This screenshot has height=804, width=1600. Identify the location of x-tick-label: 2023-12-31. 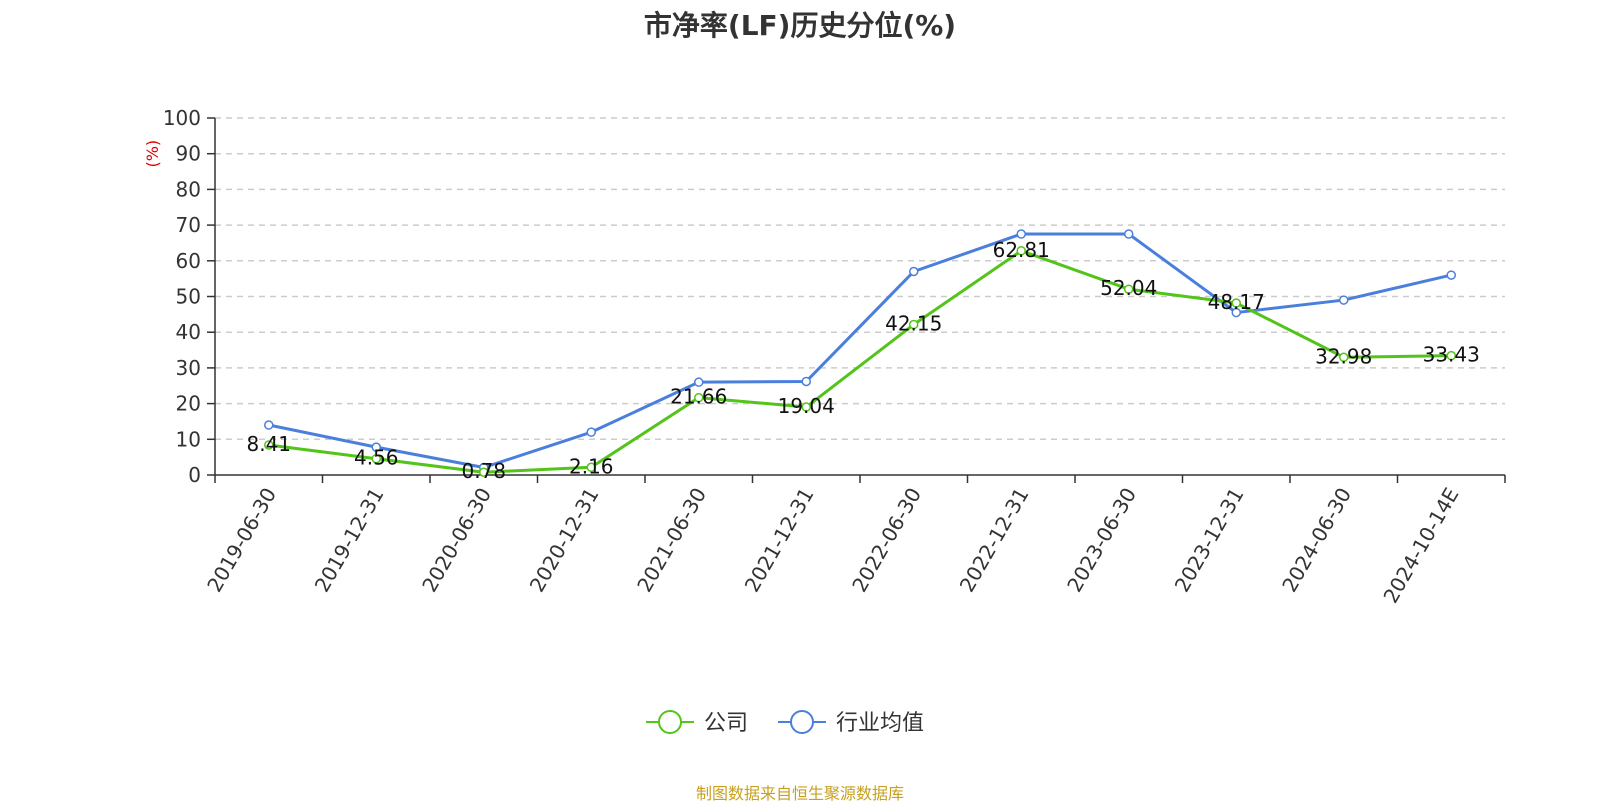
(1209, 540).